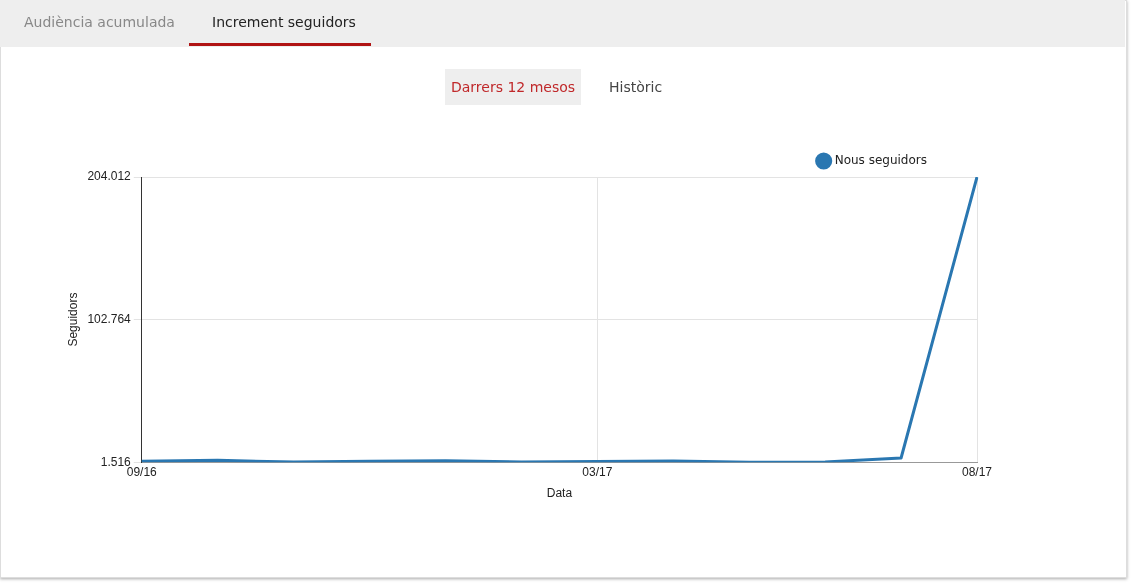 The height and width of the screenshot is (583, 1133). I want to click on y-tick-label: 204.012, so click(109, 176).